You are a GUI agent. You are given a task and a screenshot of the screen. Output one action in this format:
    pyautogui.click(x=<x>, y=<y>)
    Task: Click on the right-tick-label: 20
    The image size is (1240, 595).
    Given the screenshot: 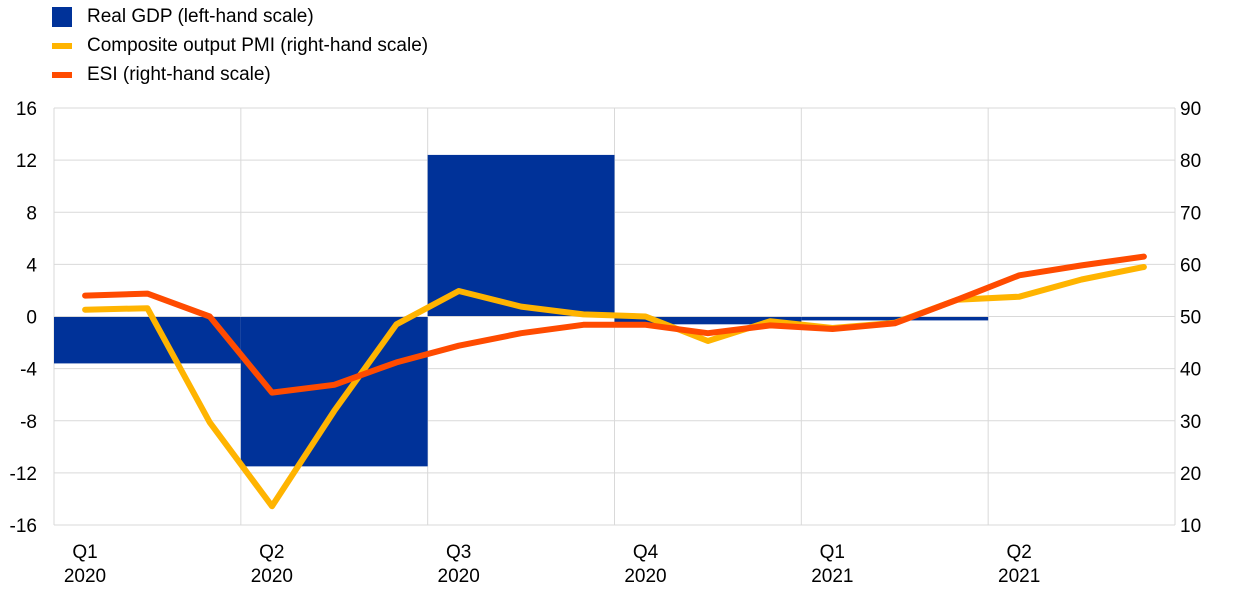 What is the action you would take?
    pyautogui.click(x=1190, y=474)
    